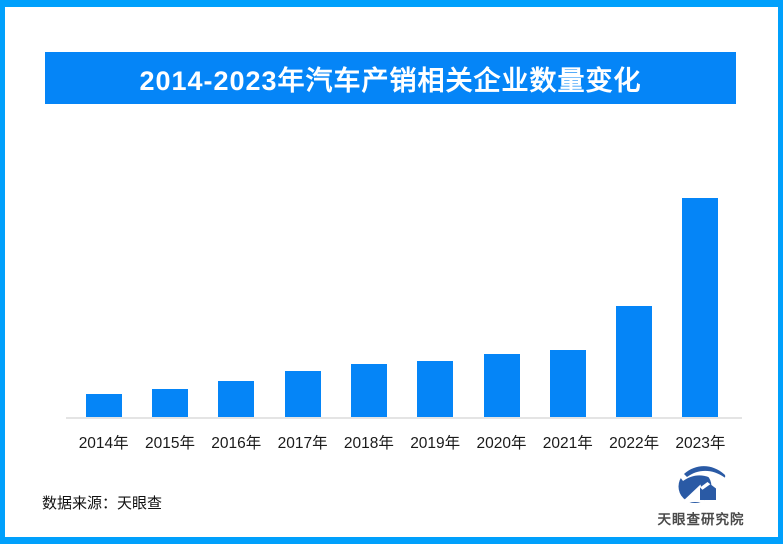 Image resolution: width=783 pixels, height=544 pixels. What do you see at coordinates (634, 443) in the screenshot?
I see `x-axis-label-2022年: 2022年` at bounding box center [634, 443].